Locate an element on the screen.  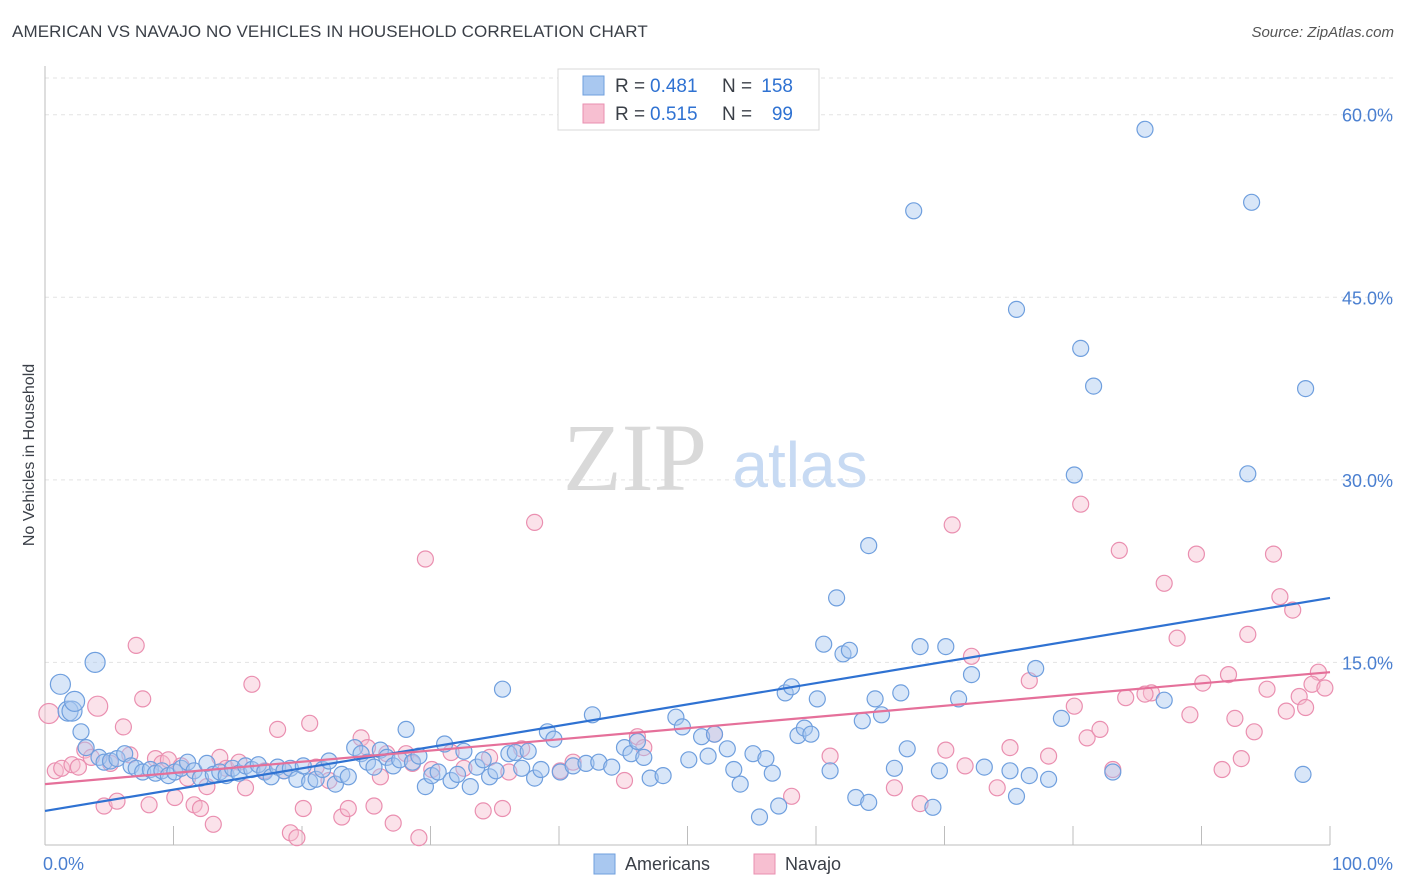
x-tick-label: 100.0% is located at coordinates (1362, 864).